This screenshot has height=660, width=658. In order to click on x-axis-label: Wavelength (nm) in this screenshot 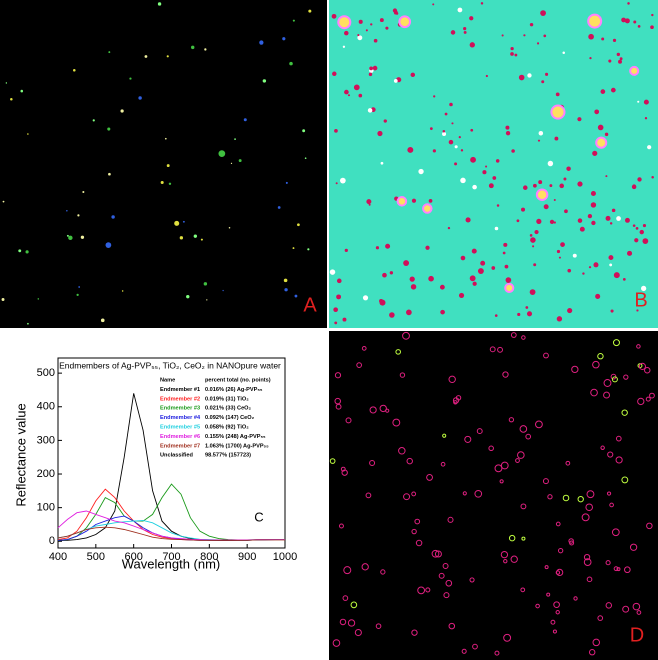, I will do `click(171, 563)`.